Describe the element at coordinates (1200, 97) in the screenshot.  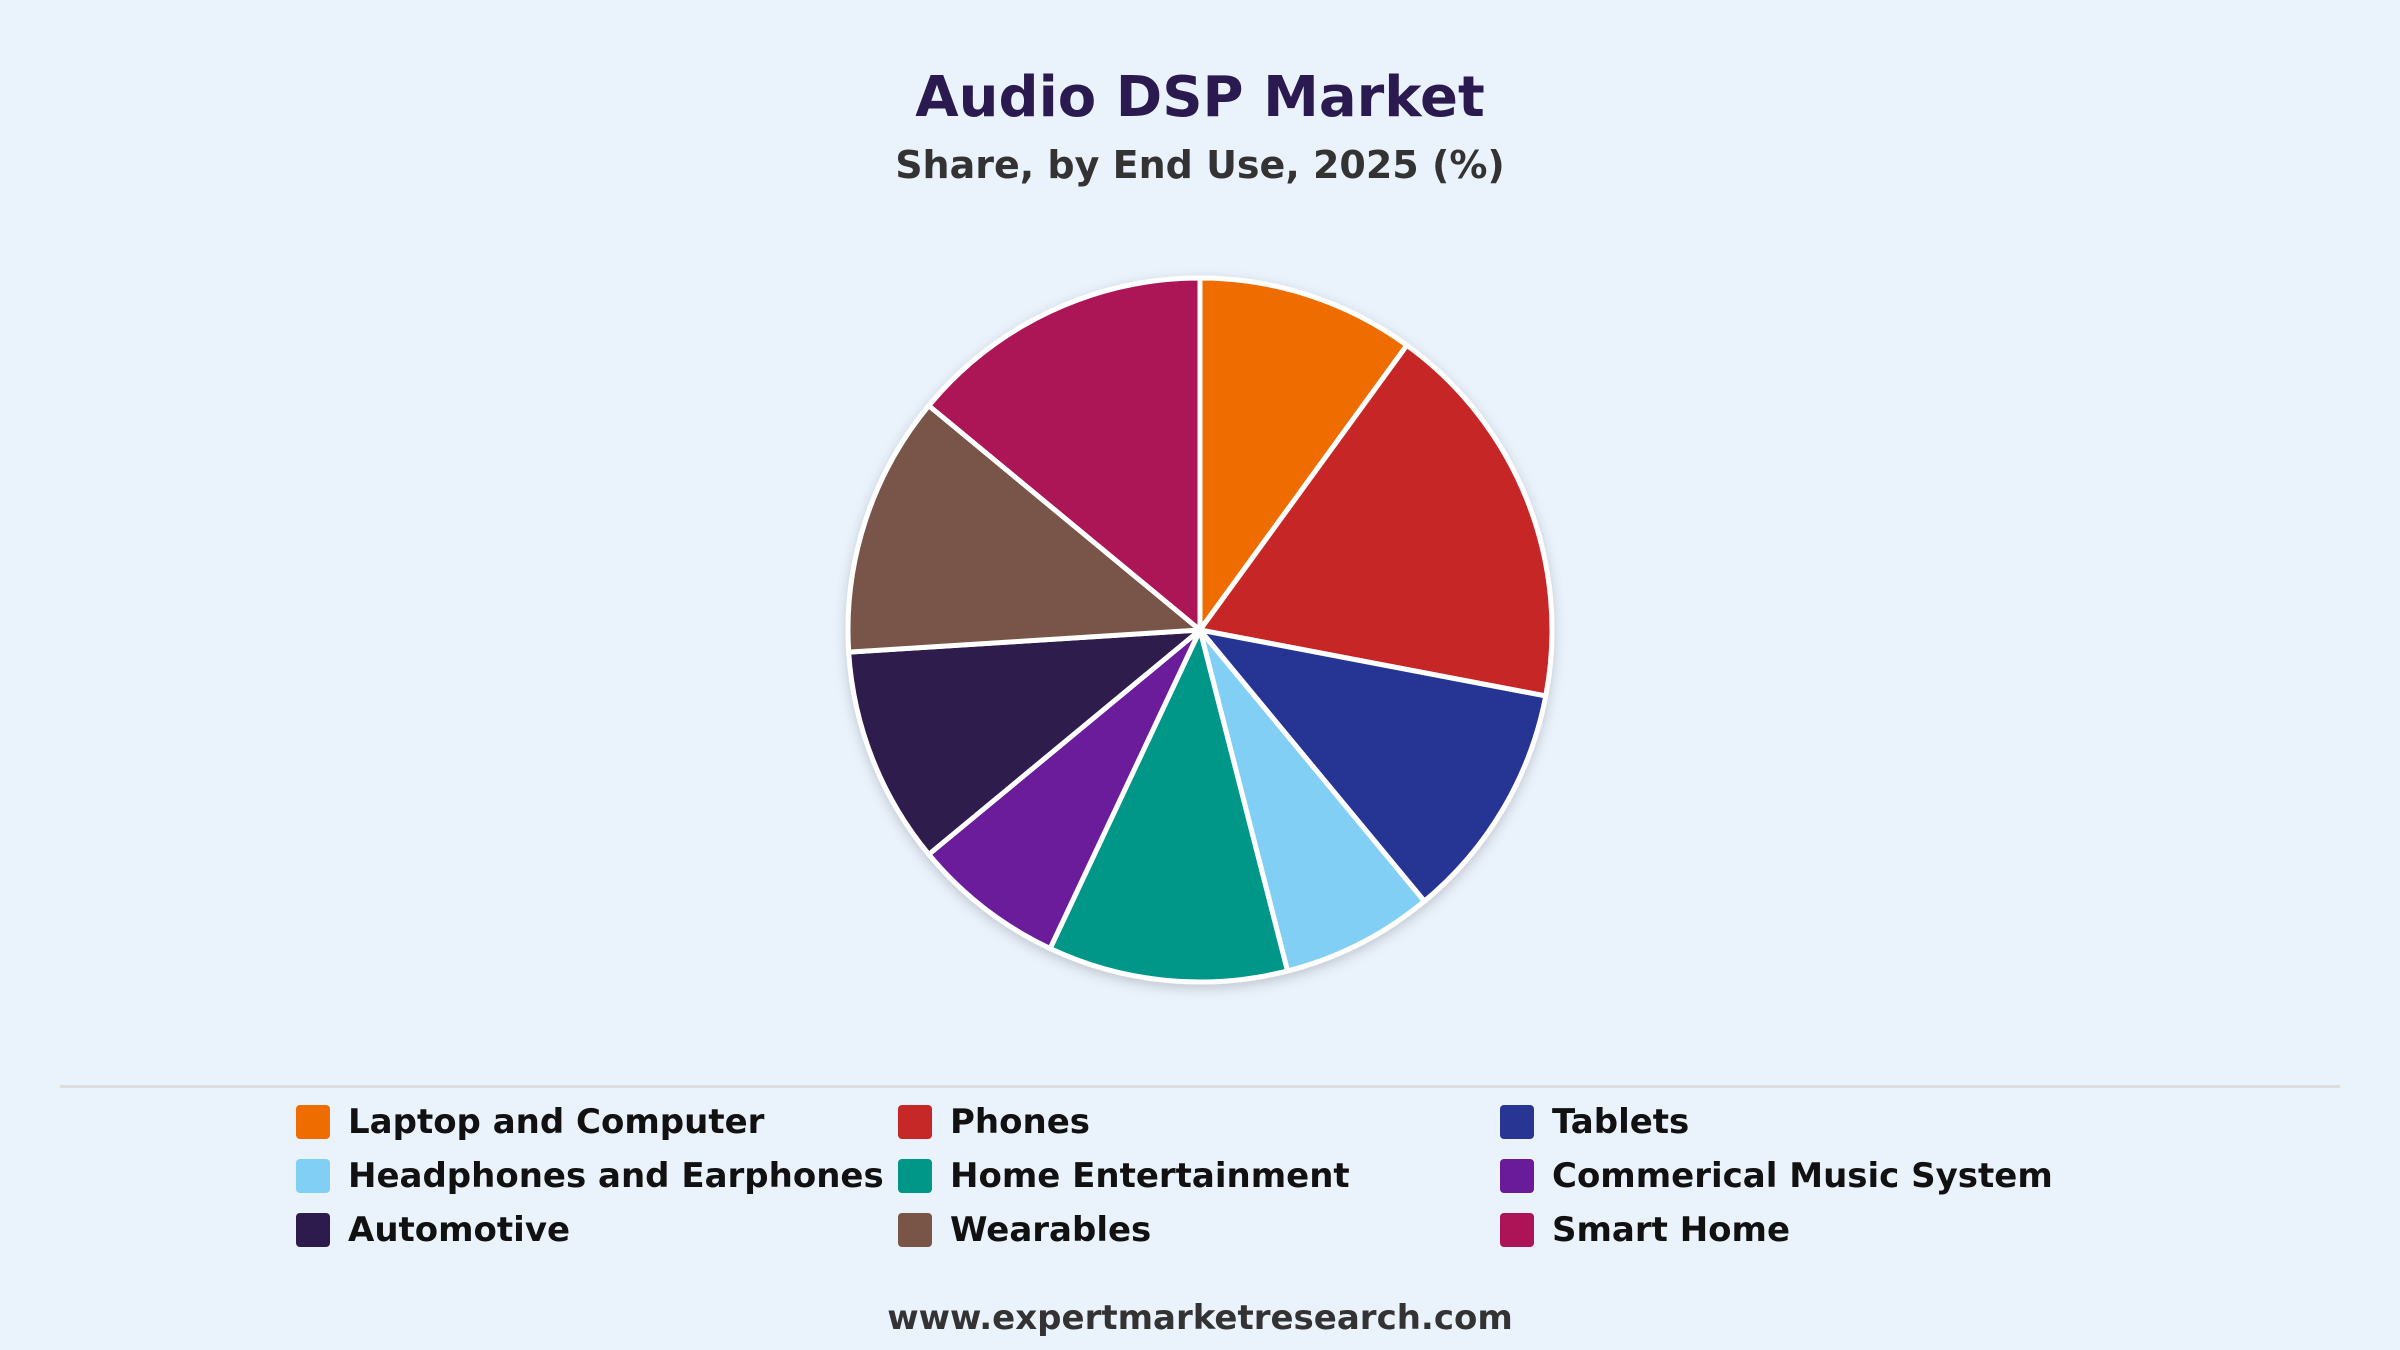
I see `chart-title: Audio DSP Market` at that location.